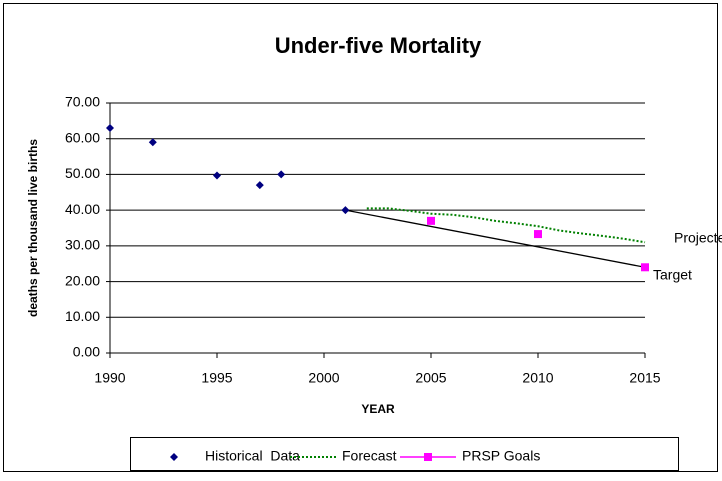 Image resolution: width=722 pixels, height=481 pixels. Describe the element at coordinates (82, 245) in the screenshot. I see `y-tick-label: 30.00` at that location.